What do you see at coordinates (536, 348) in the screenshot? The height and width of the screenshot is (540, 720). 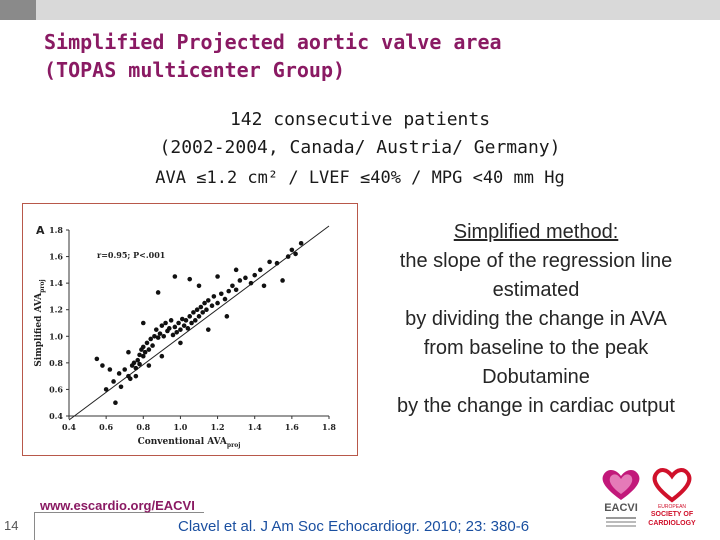 I see `method-line: from baseline to the peak` at bounding box center [536, 348].